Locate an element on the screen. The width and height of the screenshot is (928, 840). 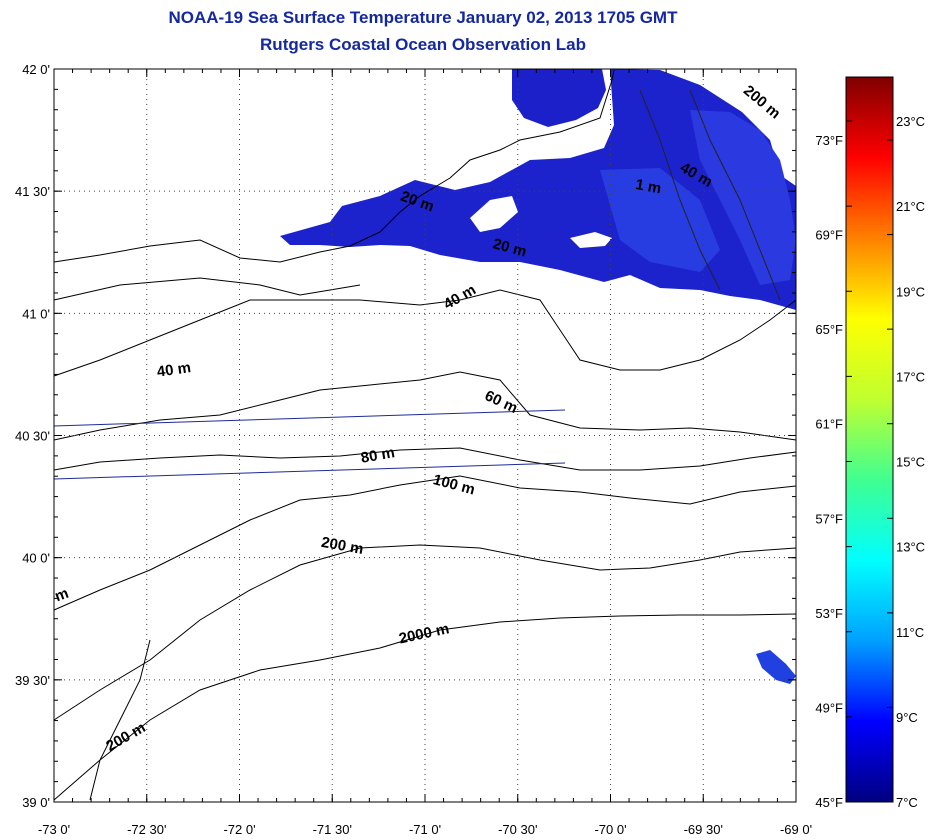
colorbar-celsius-label: 23°C is located at coordinates (910, 121).